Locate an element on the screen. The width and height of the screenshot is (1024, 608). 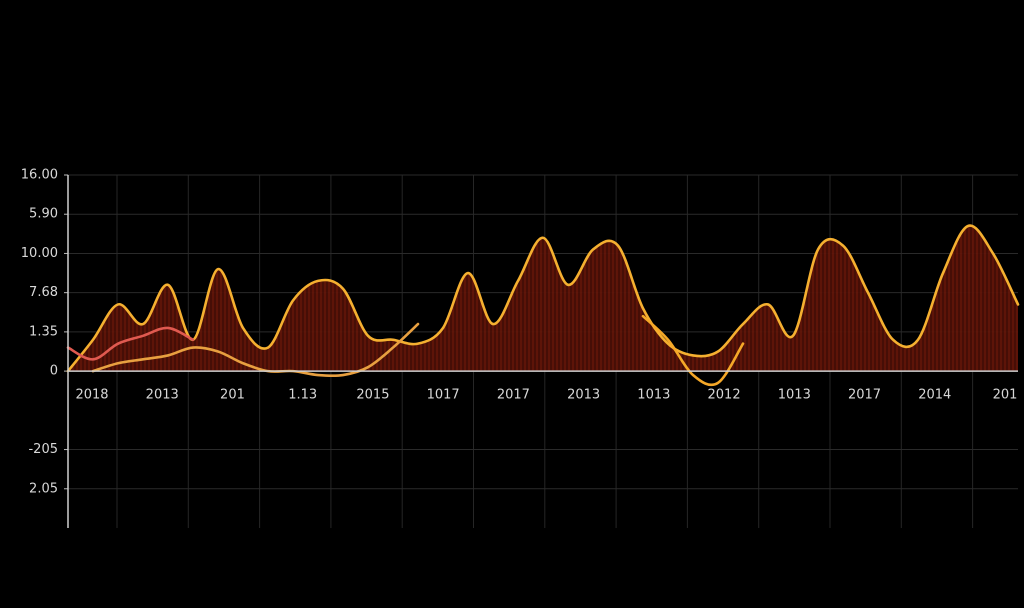
y-tick-label: -205 is located at coordinates (43, 449).